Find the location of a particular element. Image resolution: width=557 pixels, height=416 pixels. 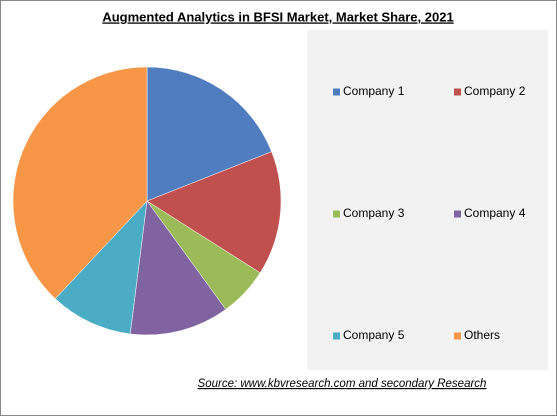

legend-label: Company 1 is located at coordinates (374, 91).